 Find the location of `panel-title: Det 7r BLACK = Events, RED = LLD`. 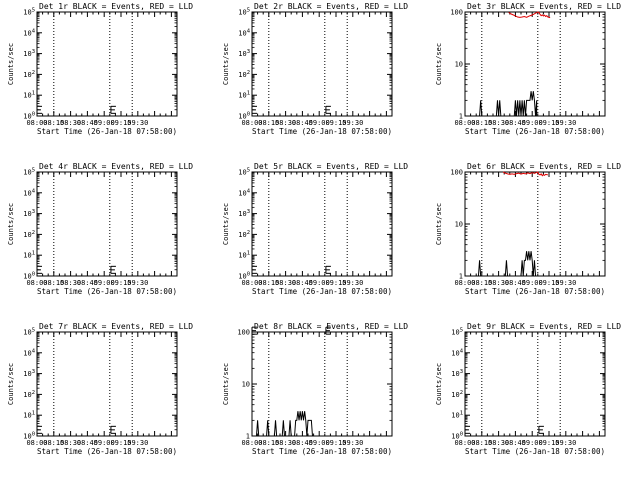

panel-title: Det 7r BLACK = Events, RED = LLD is located at coordinates (116, 326).